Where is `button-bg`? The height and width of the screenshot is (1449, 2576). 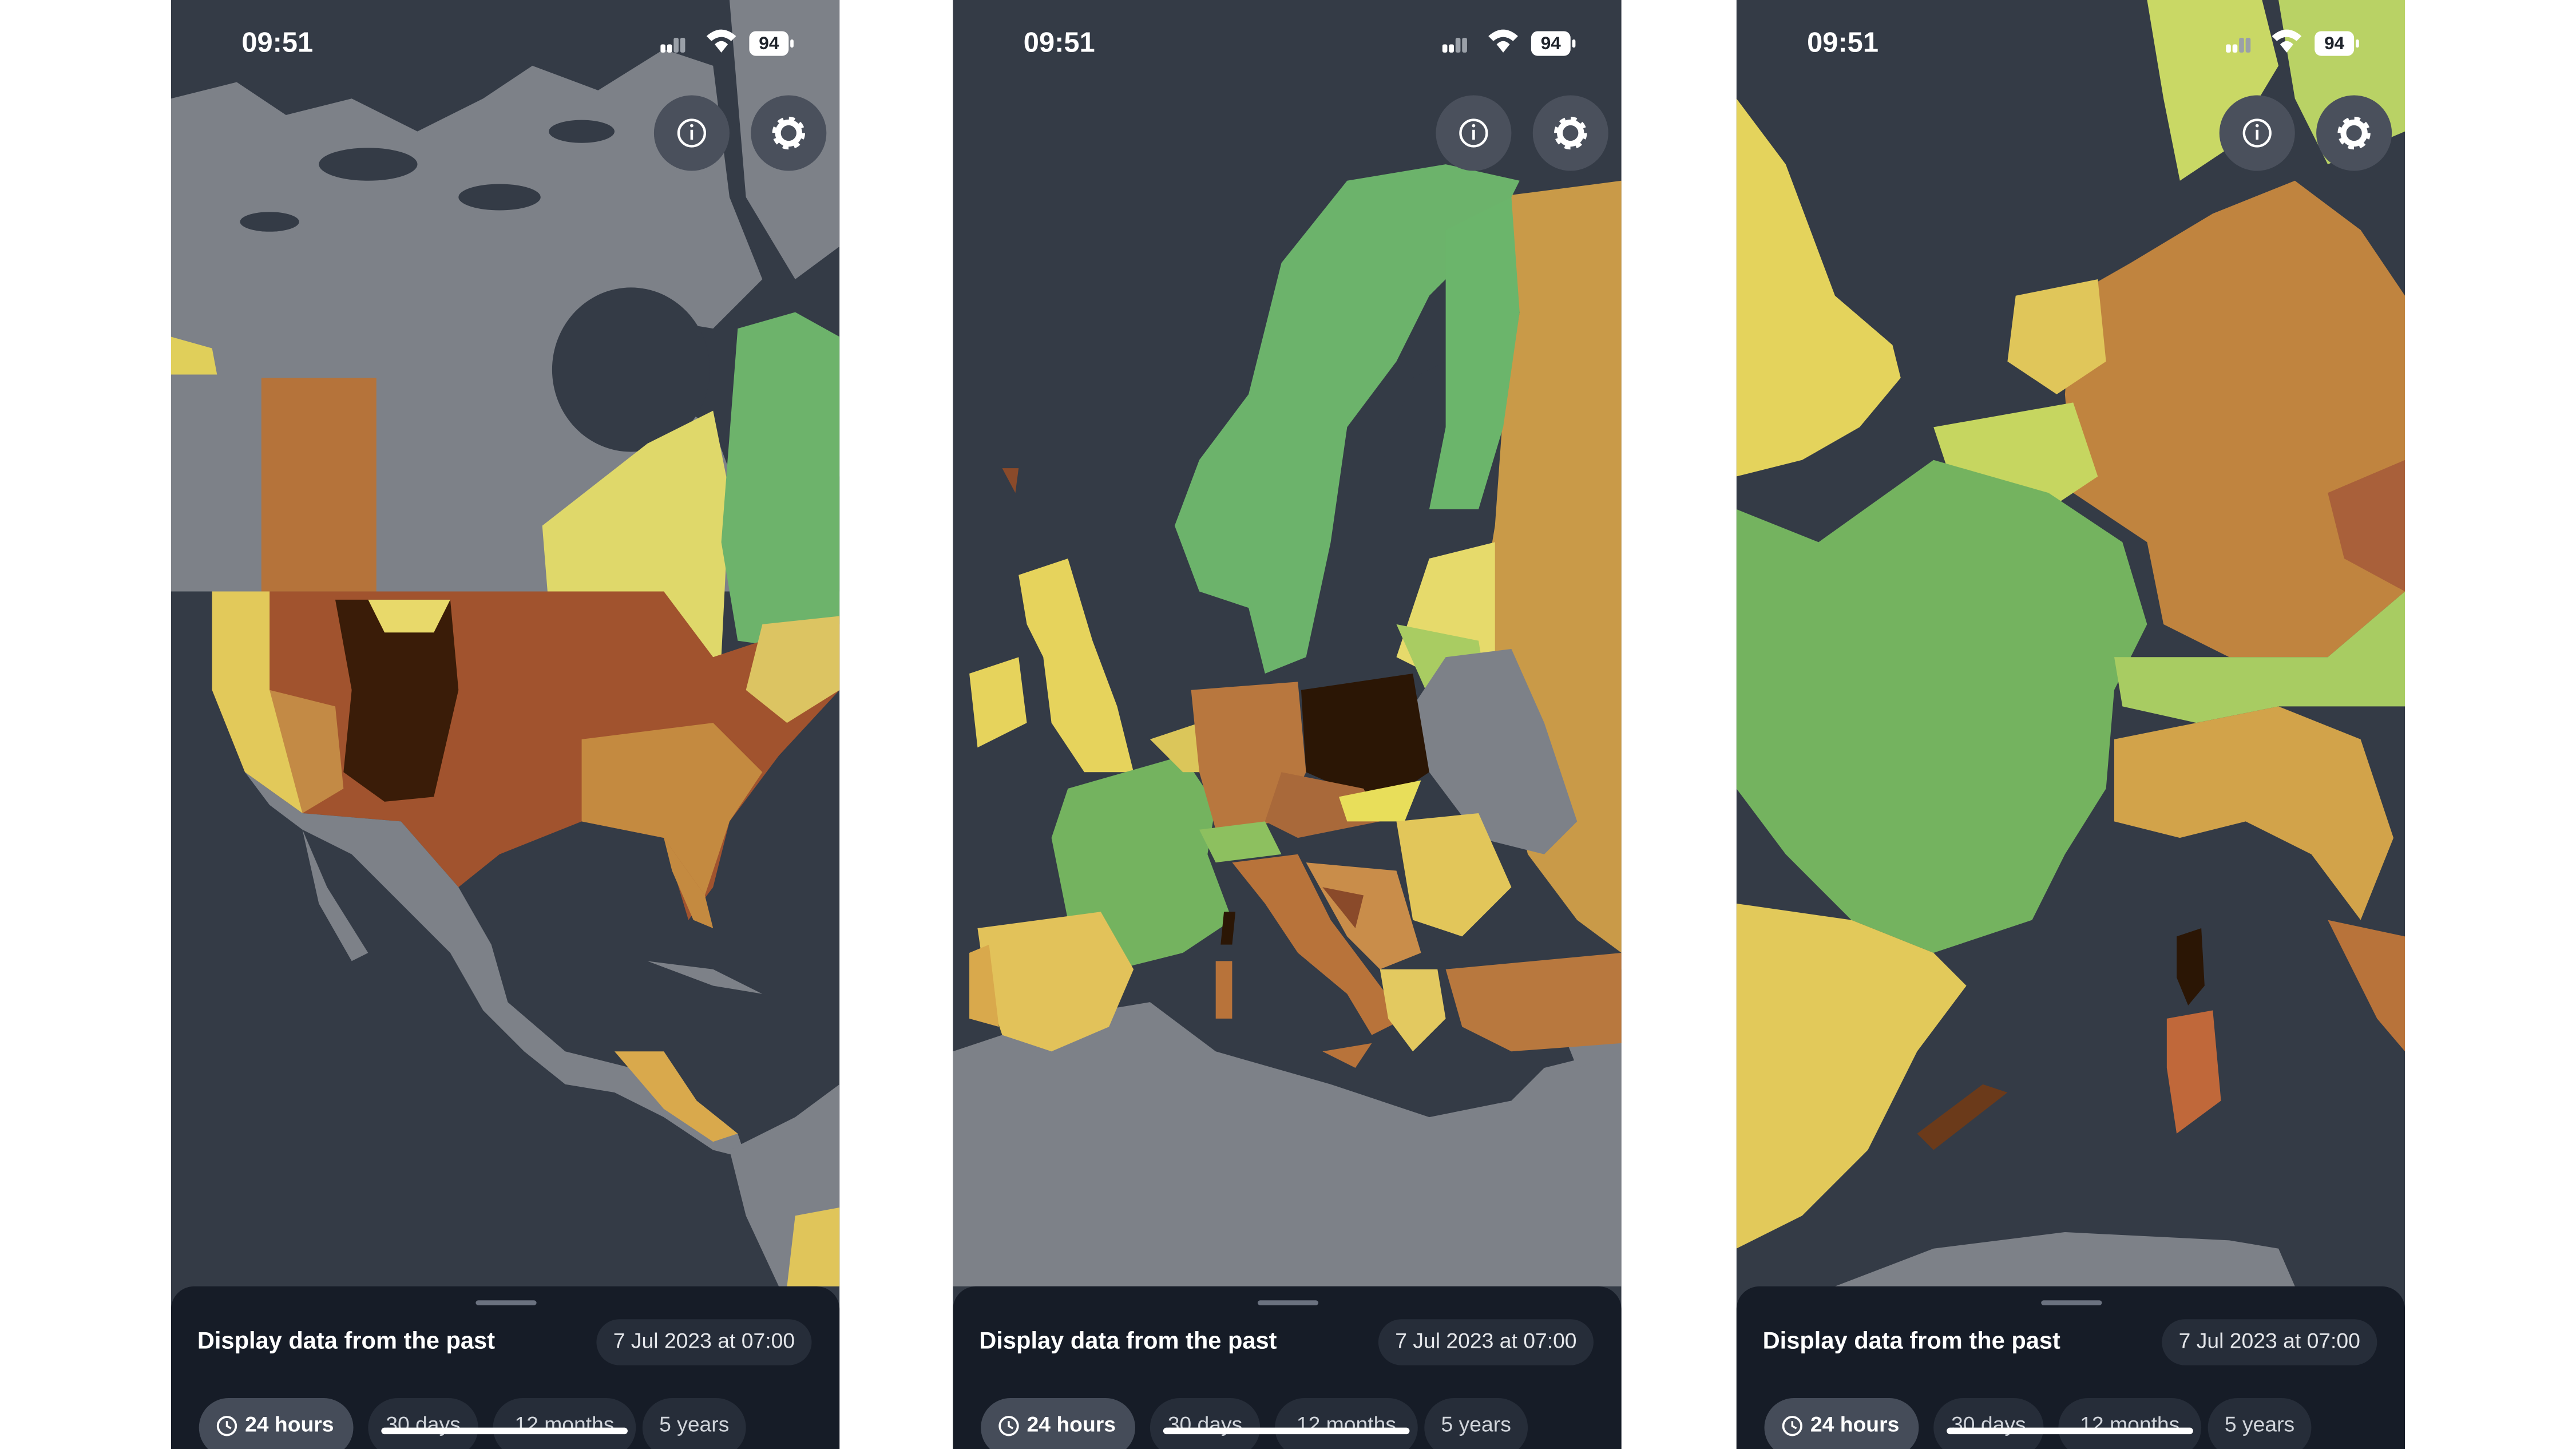
button-bg is located at coordinates (2354, 133).